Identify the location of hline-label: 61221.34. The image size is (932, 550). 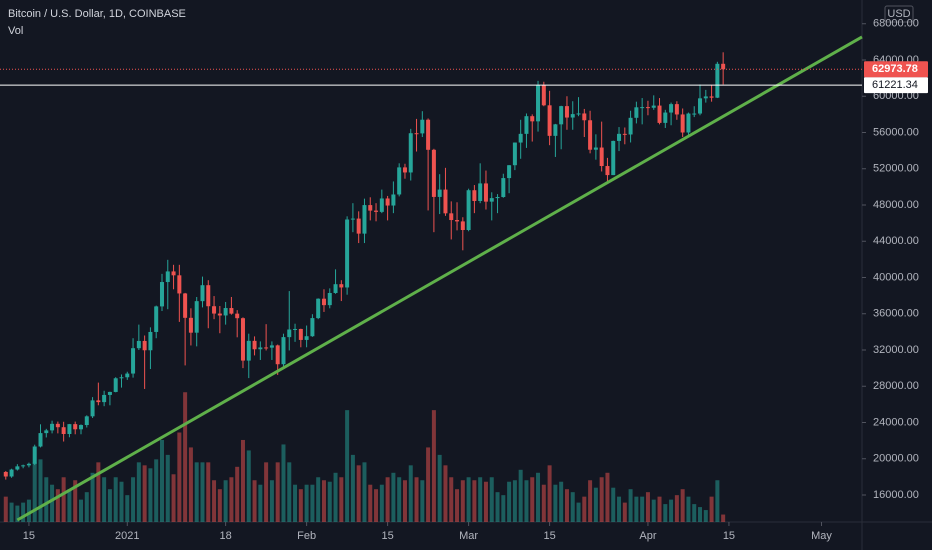
(895, 85).